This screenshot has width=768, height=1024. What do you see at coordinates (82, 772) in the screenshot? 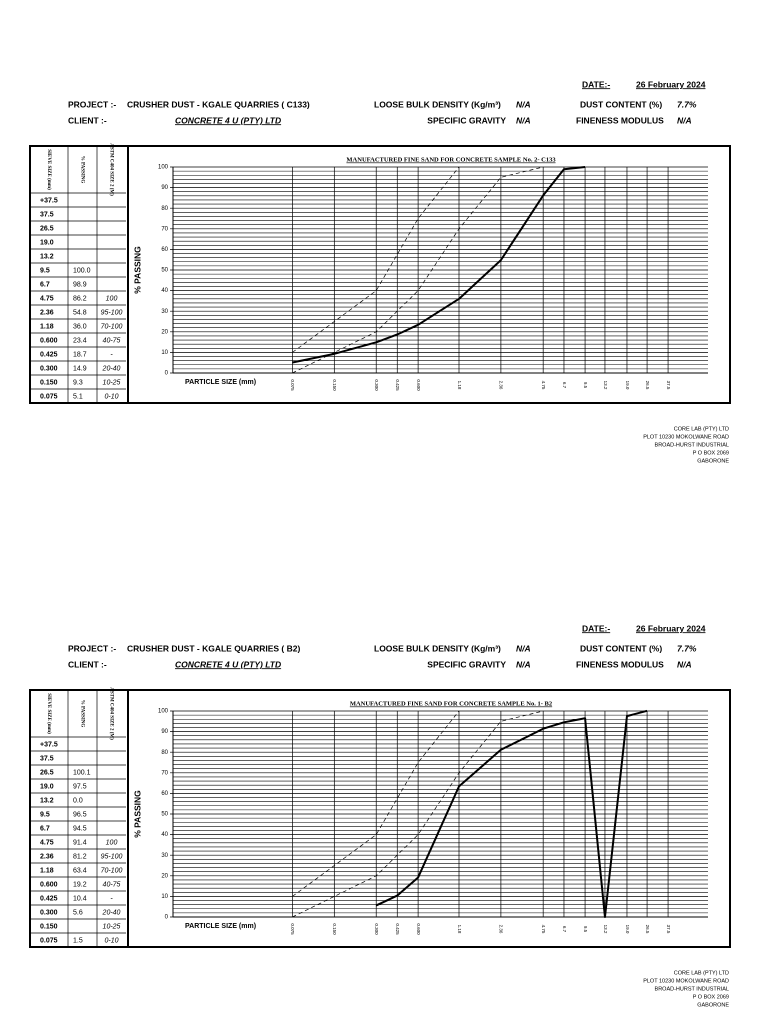
I see `percent-passing: 100.1` at bounding box center [82, 772].